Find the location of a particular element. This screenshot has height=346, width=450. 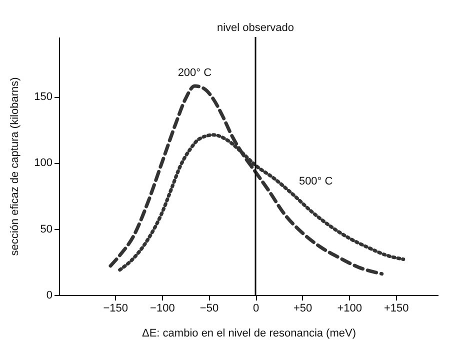

y-tick-label: 150 is located at coordinates (43, 97).